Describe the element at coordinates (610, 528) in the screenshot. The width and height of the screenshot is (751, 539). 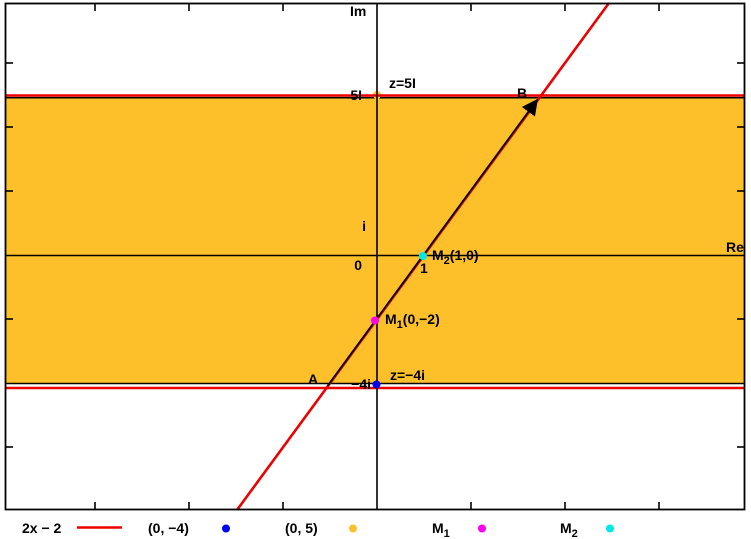
I see `legend-dot-cyan` at that location.